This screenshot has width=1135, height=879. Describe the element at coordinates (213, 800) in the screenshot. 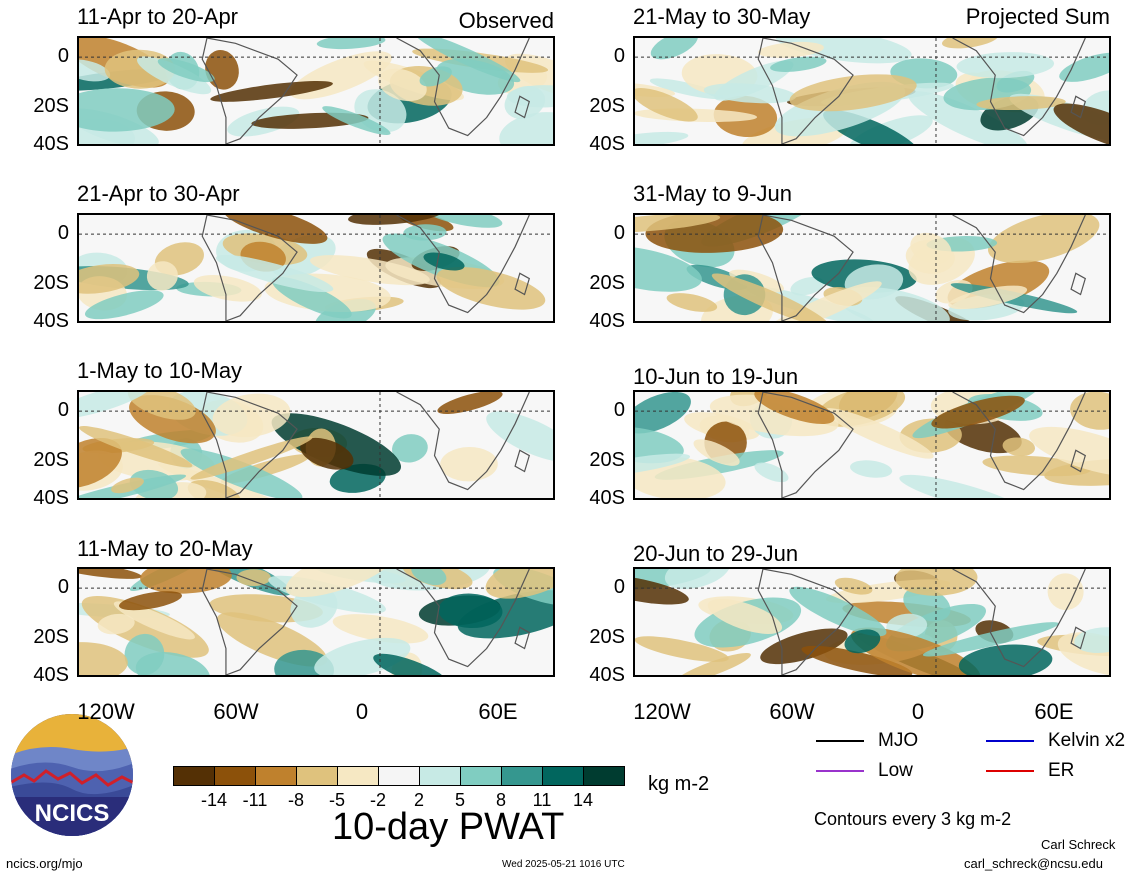

I see `colorbar-label-0: -14` at that location.